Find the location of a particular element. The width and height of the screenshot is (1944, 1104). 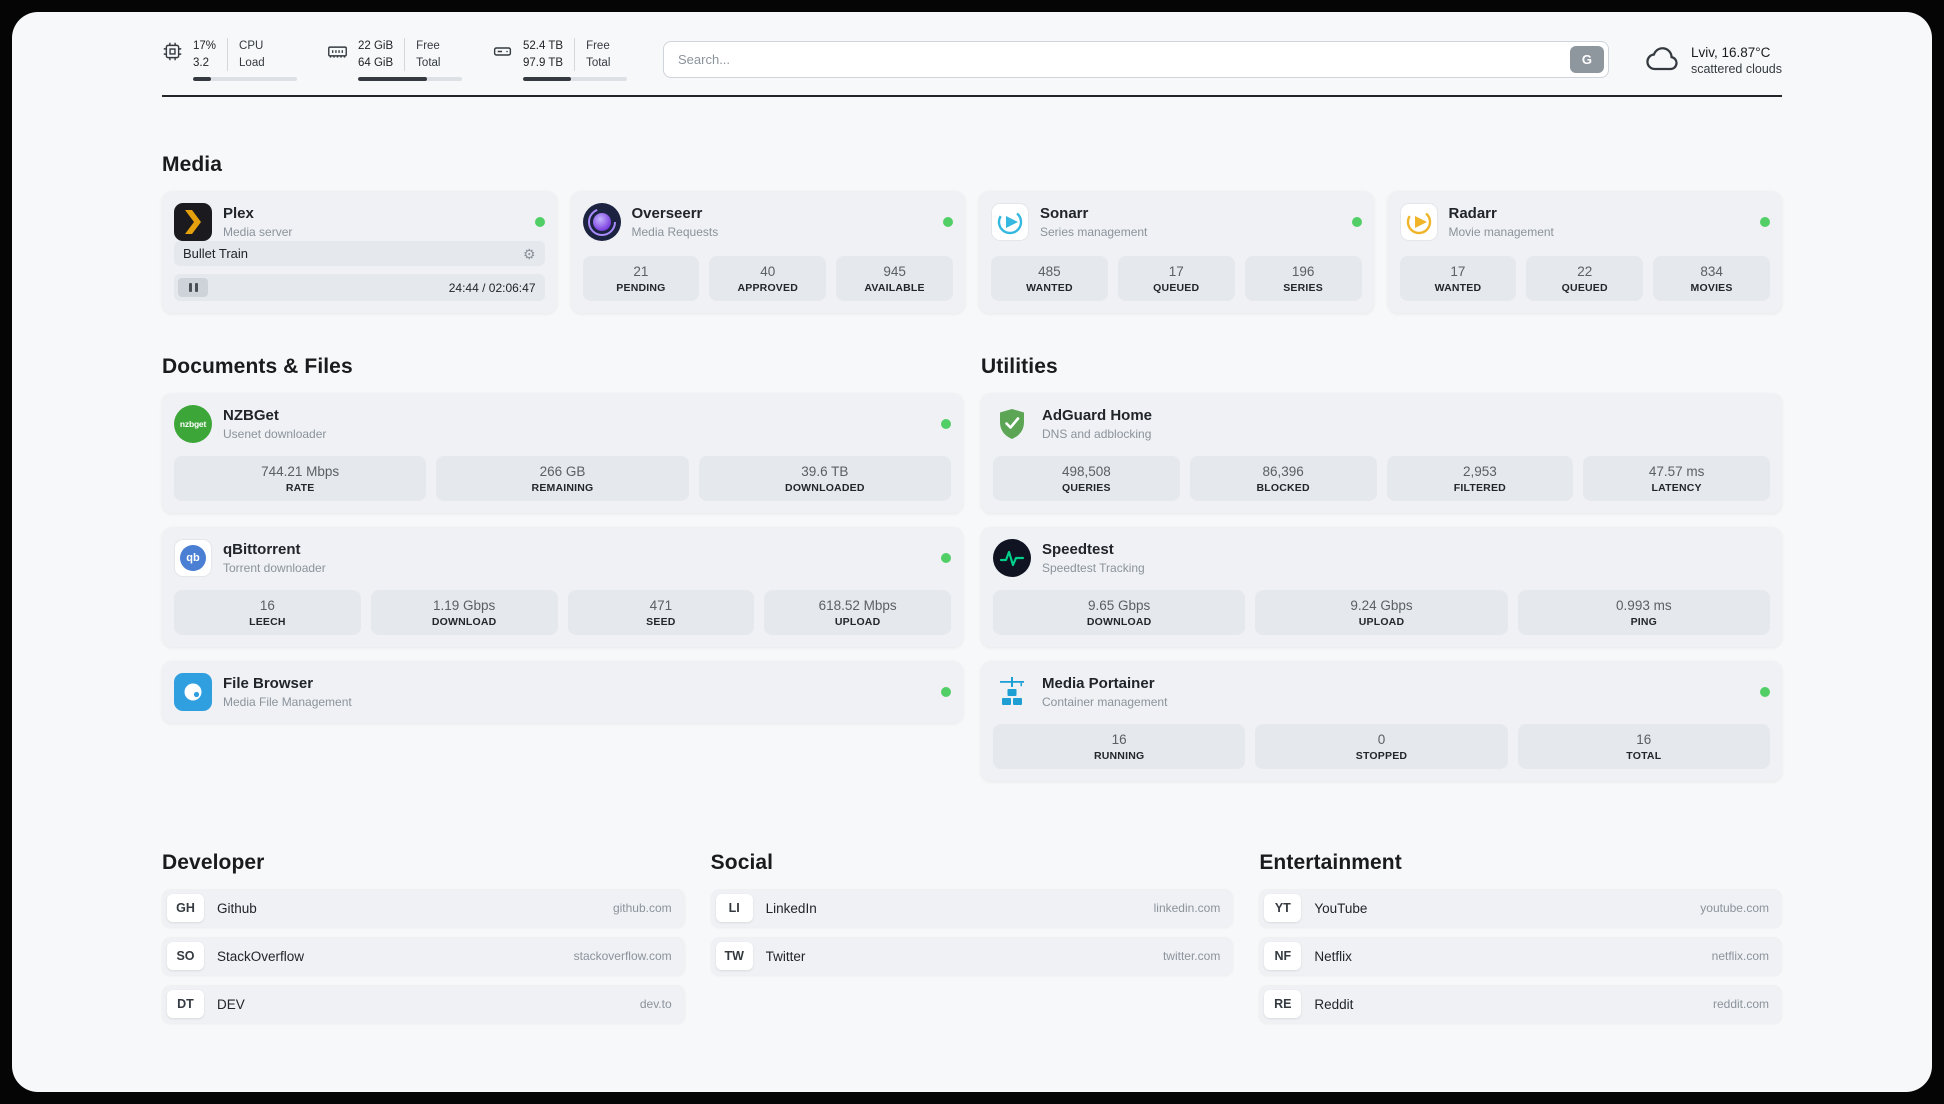

stat-running: 16 RUNNING is located at coordinates (1119, 747).